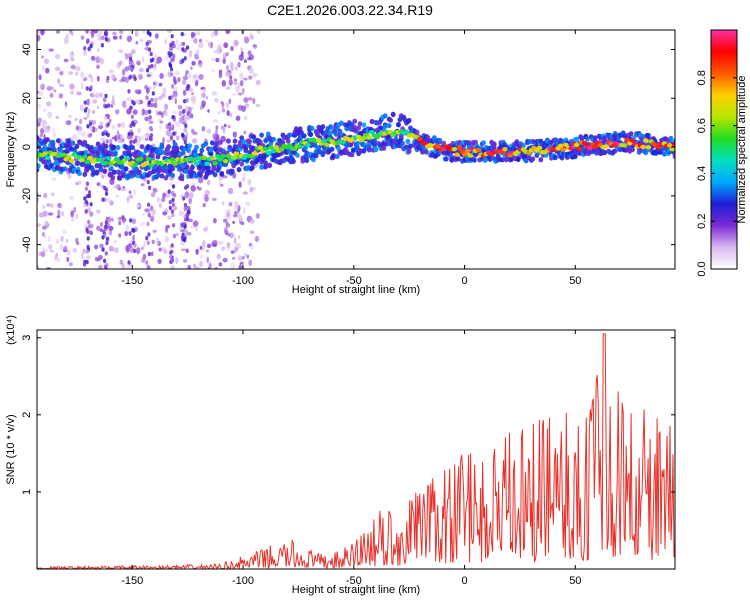 This screenshot has height=600, width=750. Describe the element at coordinates (11, 150) in the screenshot. I see `y-axis-label: Frequency (Hz)` at that location.